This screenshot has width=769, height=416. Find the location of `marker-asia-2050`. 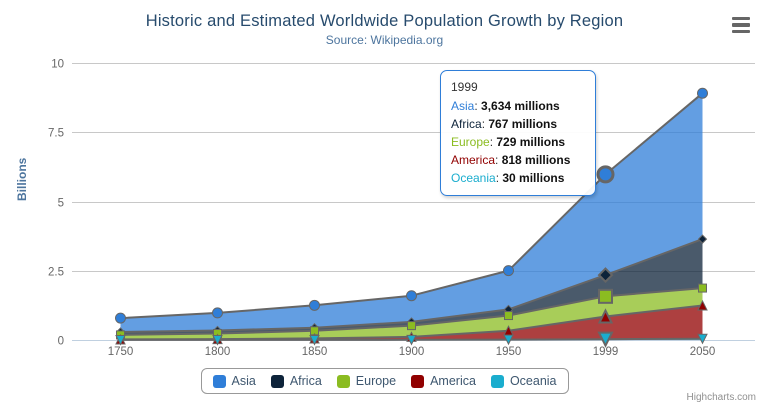

marker-asia-2050 is located at coordinates (702, 93).